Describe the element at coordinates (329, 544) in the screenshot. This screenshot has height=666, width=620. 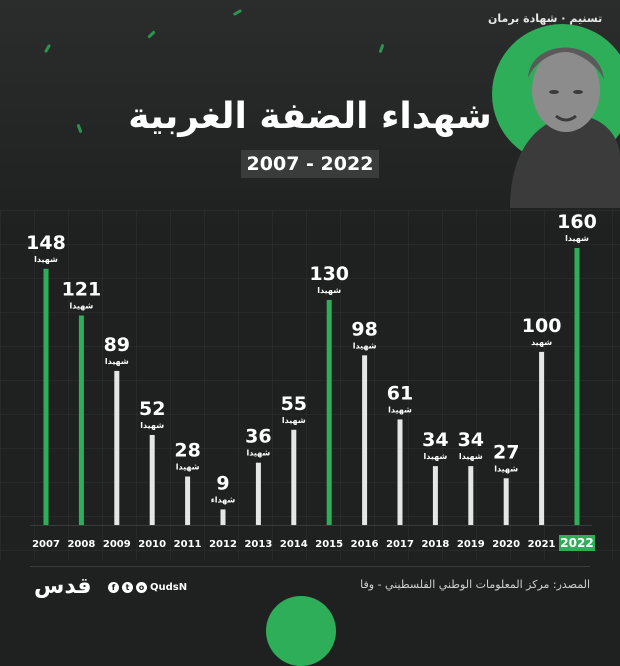
I see `tick-label-2015: 2015` at that location.